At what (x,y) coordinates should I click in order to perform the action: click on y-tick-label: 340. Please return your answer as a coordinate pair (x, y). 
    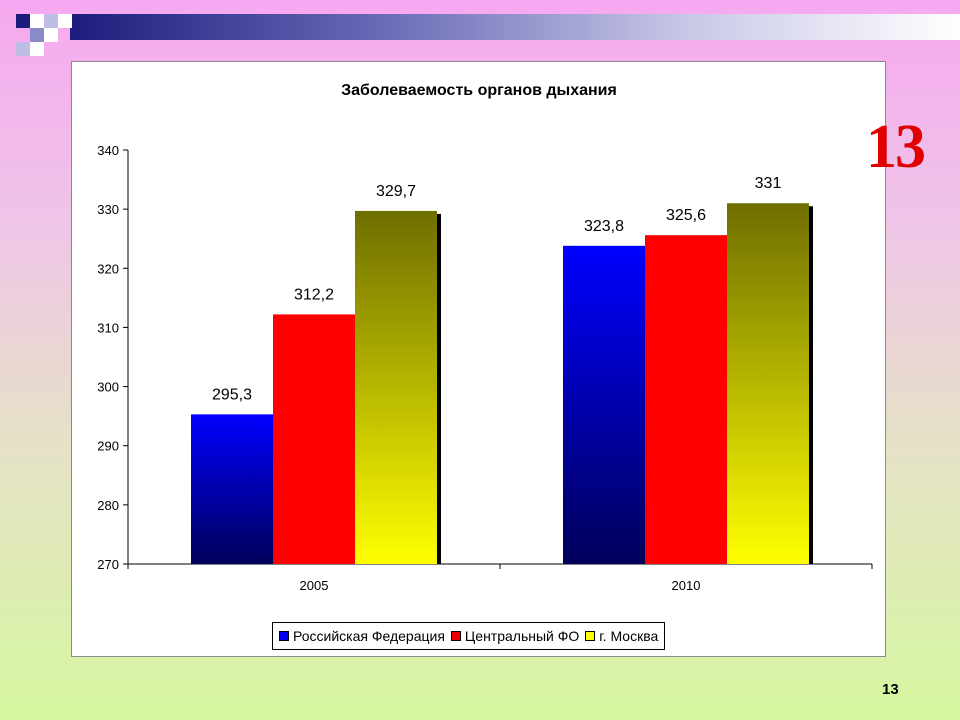
    Looking at the image, I should click on (108, 150).